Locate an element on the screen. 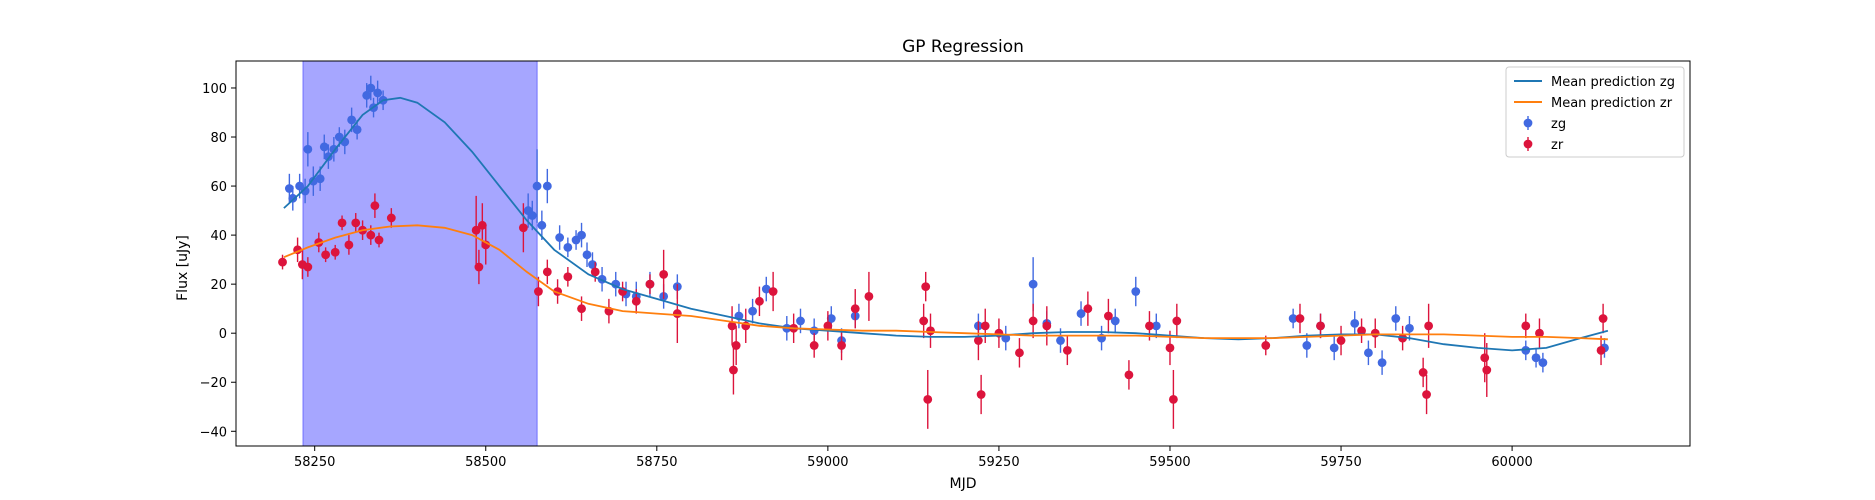 This screenshot has height=500, width=1875. x-tick-label: 60000 is located at coordinates (1511, 462).